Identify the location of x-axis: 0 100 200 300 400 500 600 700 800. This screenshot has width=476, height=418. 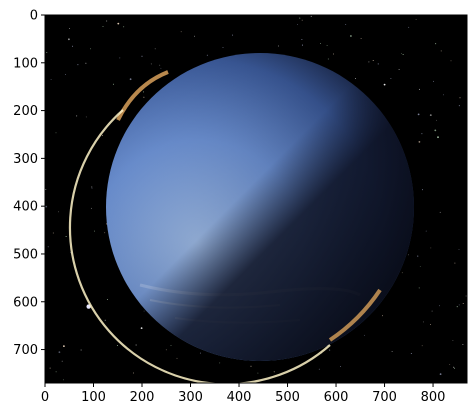
(243, 394).